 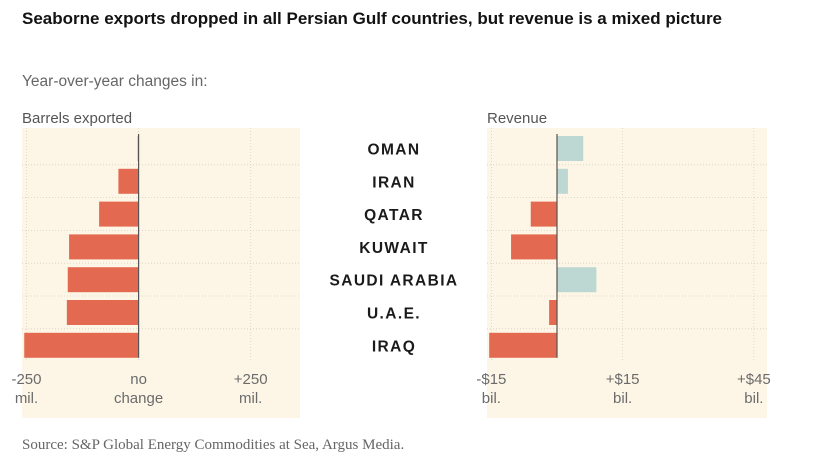 I want to click on country-label: SAUDI ARABIA, so click(x=393, y=281).